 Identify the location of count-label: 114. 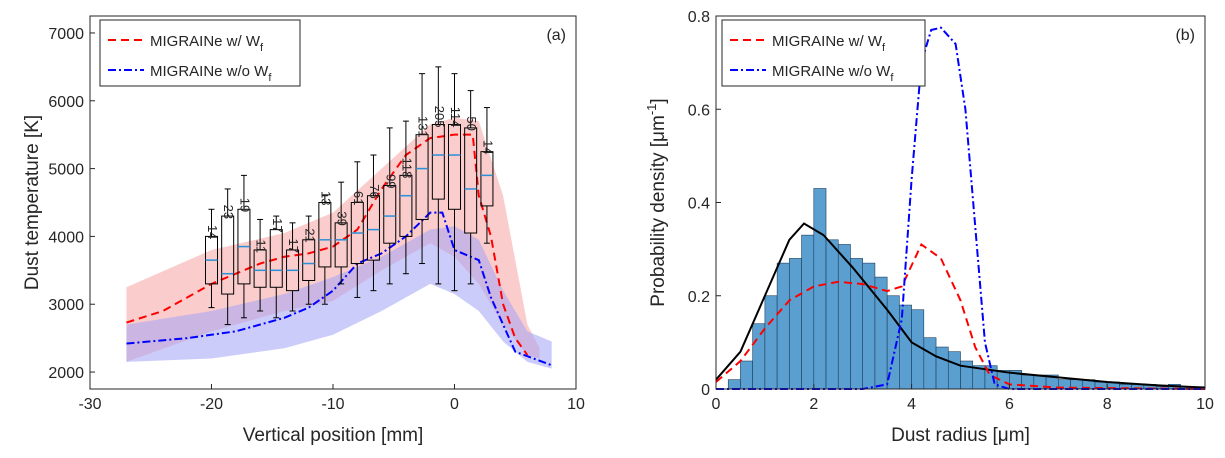
(455, 117).